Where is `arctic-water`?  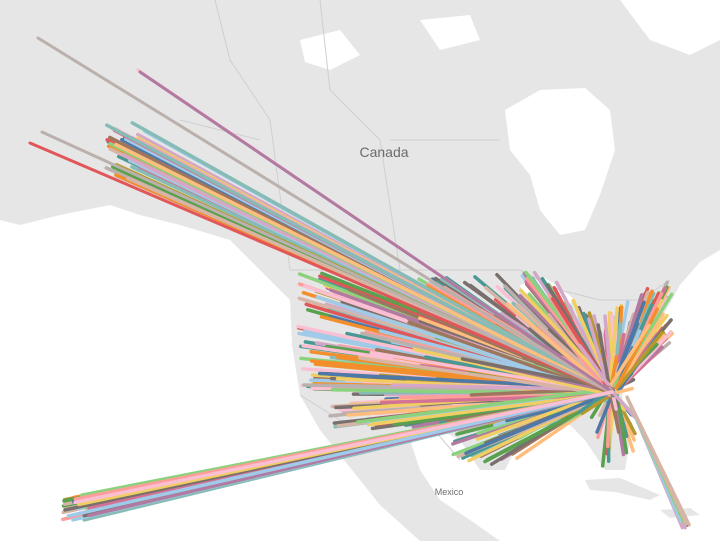 arctic-water is located at coordinates (510, 35).